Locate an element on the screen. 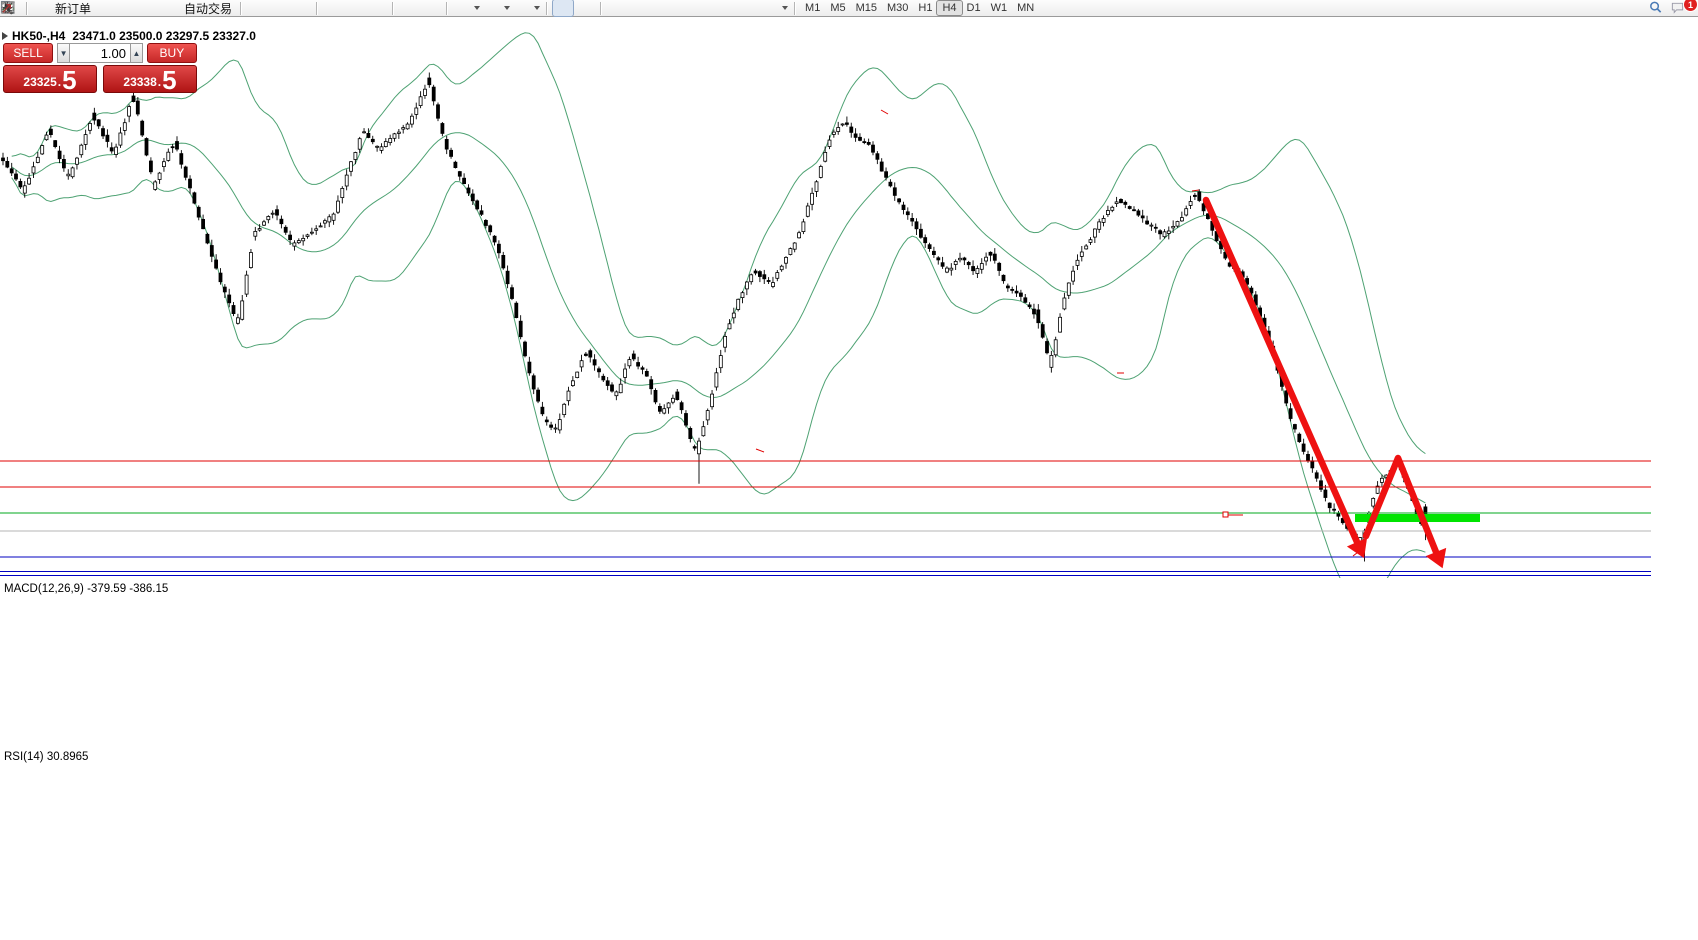 The width and height of the screenshot is (1698, 940). timeframe-button-m15: M15 is located at coordinates (866, 8).